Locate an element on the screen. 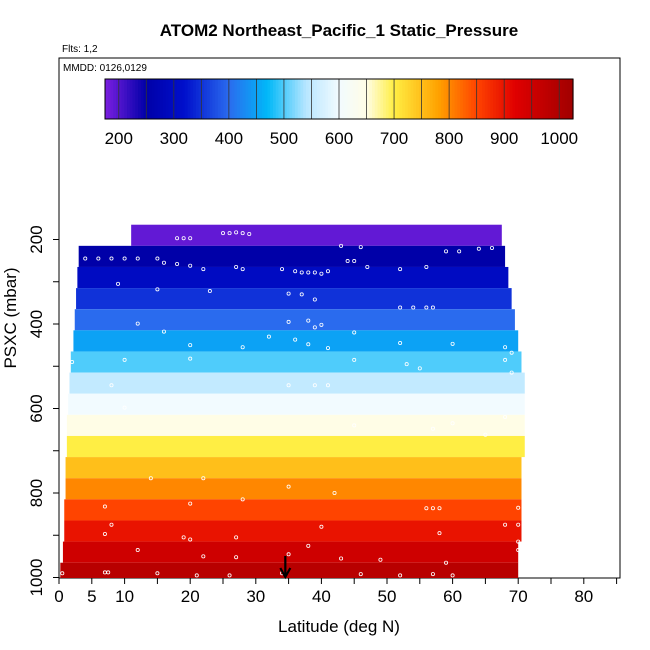 The height and width of the screenshot is (650, 650). x-tick-label: 80 is located at coordinates (583, 596).